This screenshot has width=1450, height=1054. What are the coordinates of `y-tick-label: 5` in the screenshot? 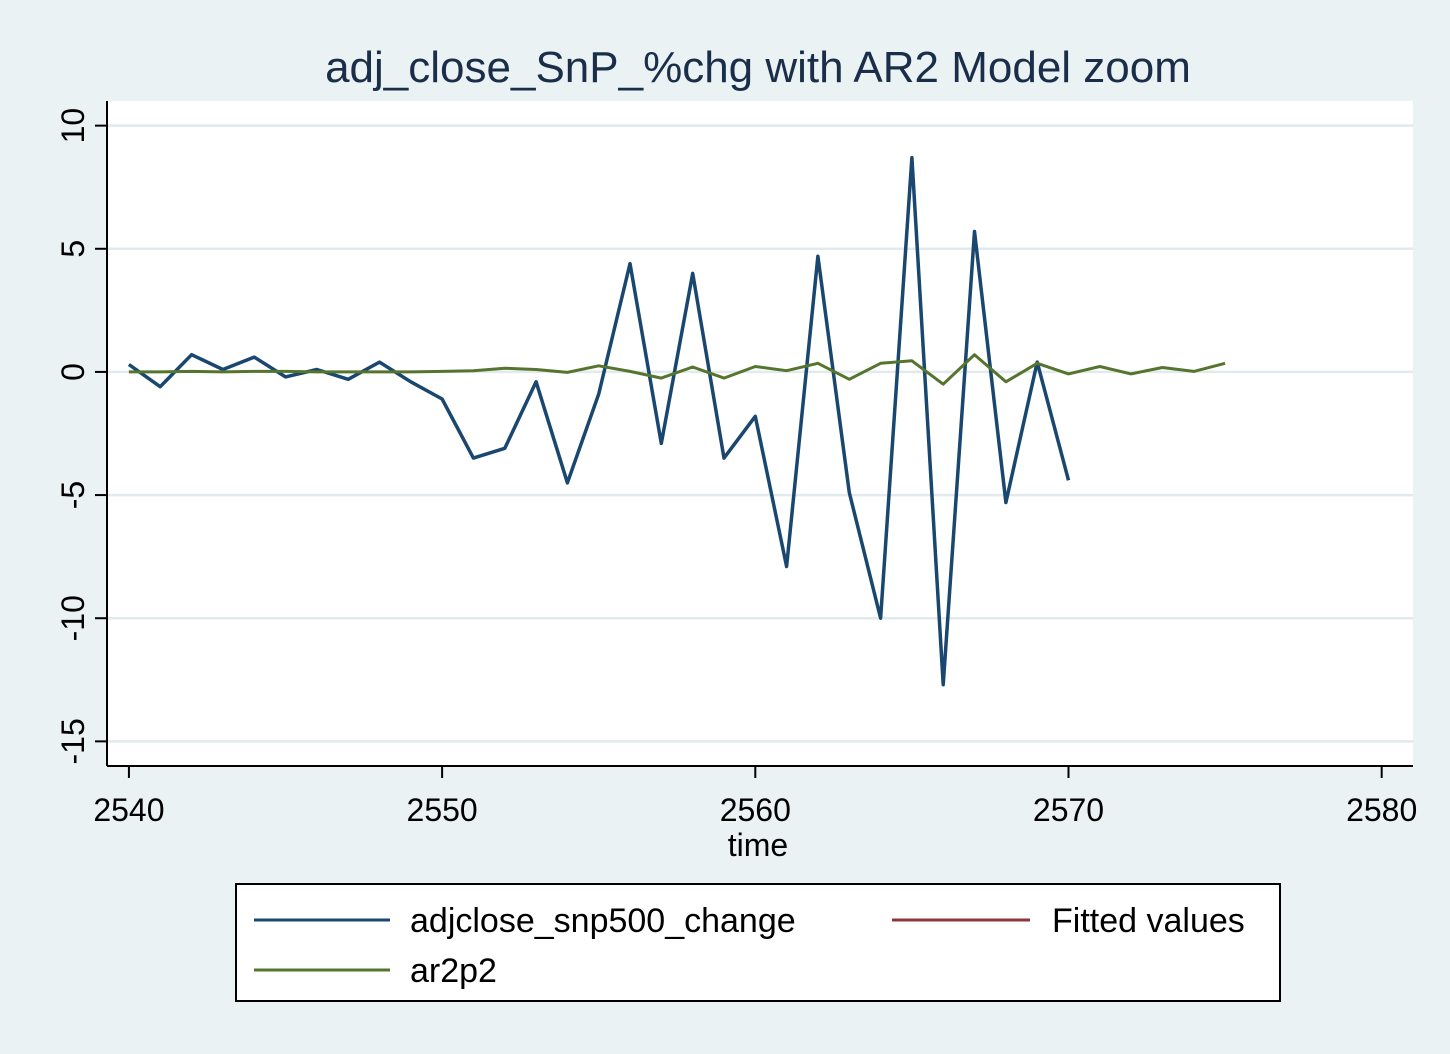 It's located at (73, 249).